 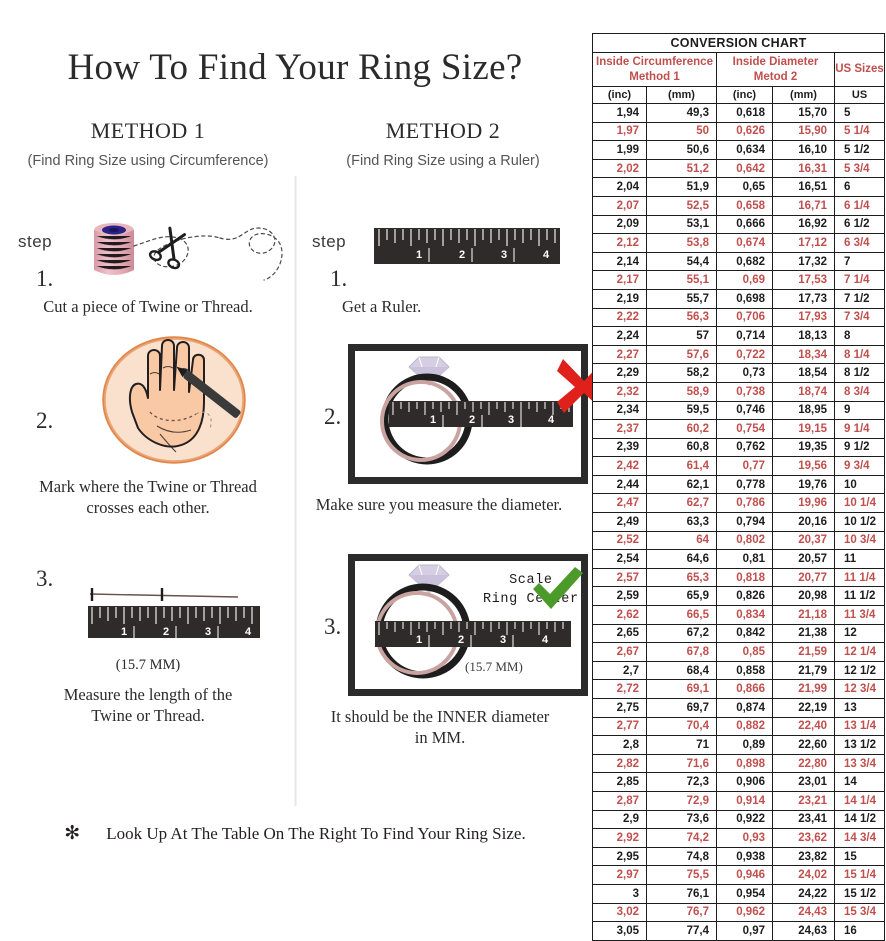 What do you see at coordinates (739, 819) in the screenshot?
I see `table-row: 2,9 73,6 0,922 23,41 14 1/2` at bounding box center [739, 819].